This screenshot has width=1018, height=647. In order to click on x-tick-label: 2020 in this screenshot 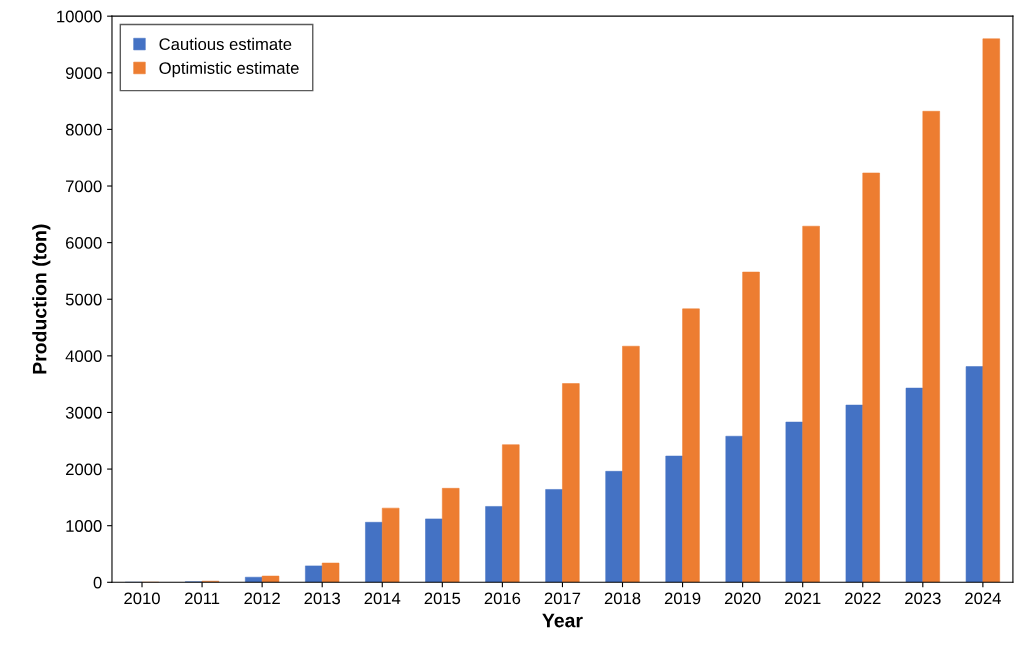, I will do `click(742, 598)`.